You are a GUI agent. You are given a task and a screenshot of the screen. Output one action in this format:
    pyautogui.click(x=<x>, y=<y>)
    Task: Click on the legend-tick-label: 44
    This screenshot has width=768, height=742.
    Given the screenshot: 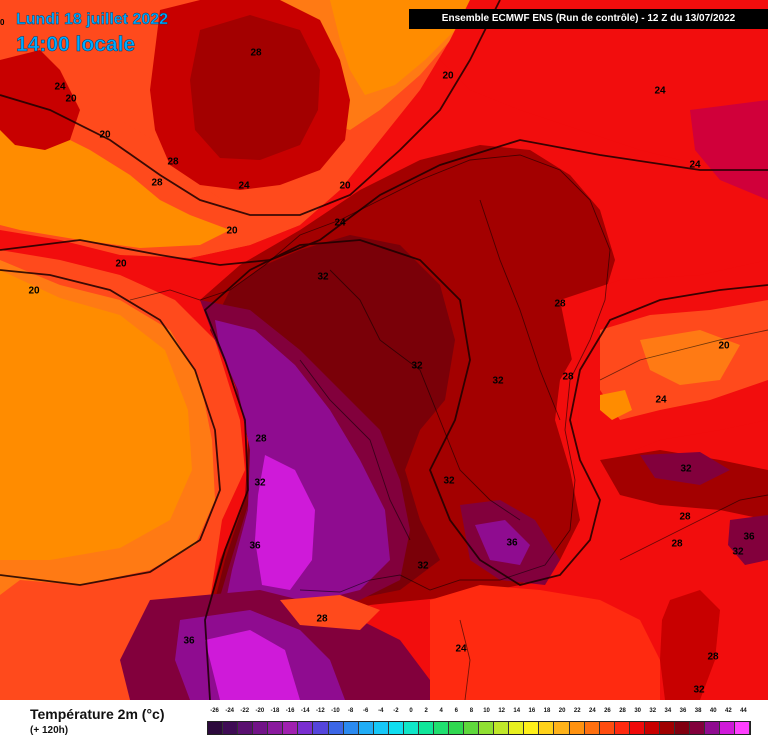 What is the action you would take?
    pyautogui.click(x=743, y=711)
    